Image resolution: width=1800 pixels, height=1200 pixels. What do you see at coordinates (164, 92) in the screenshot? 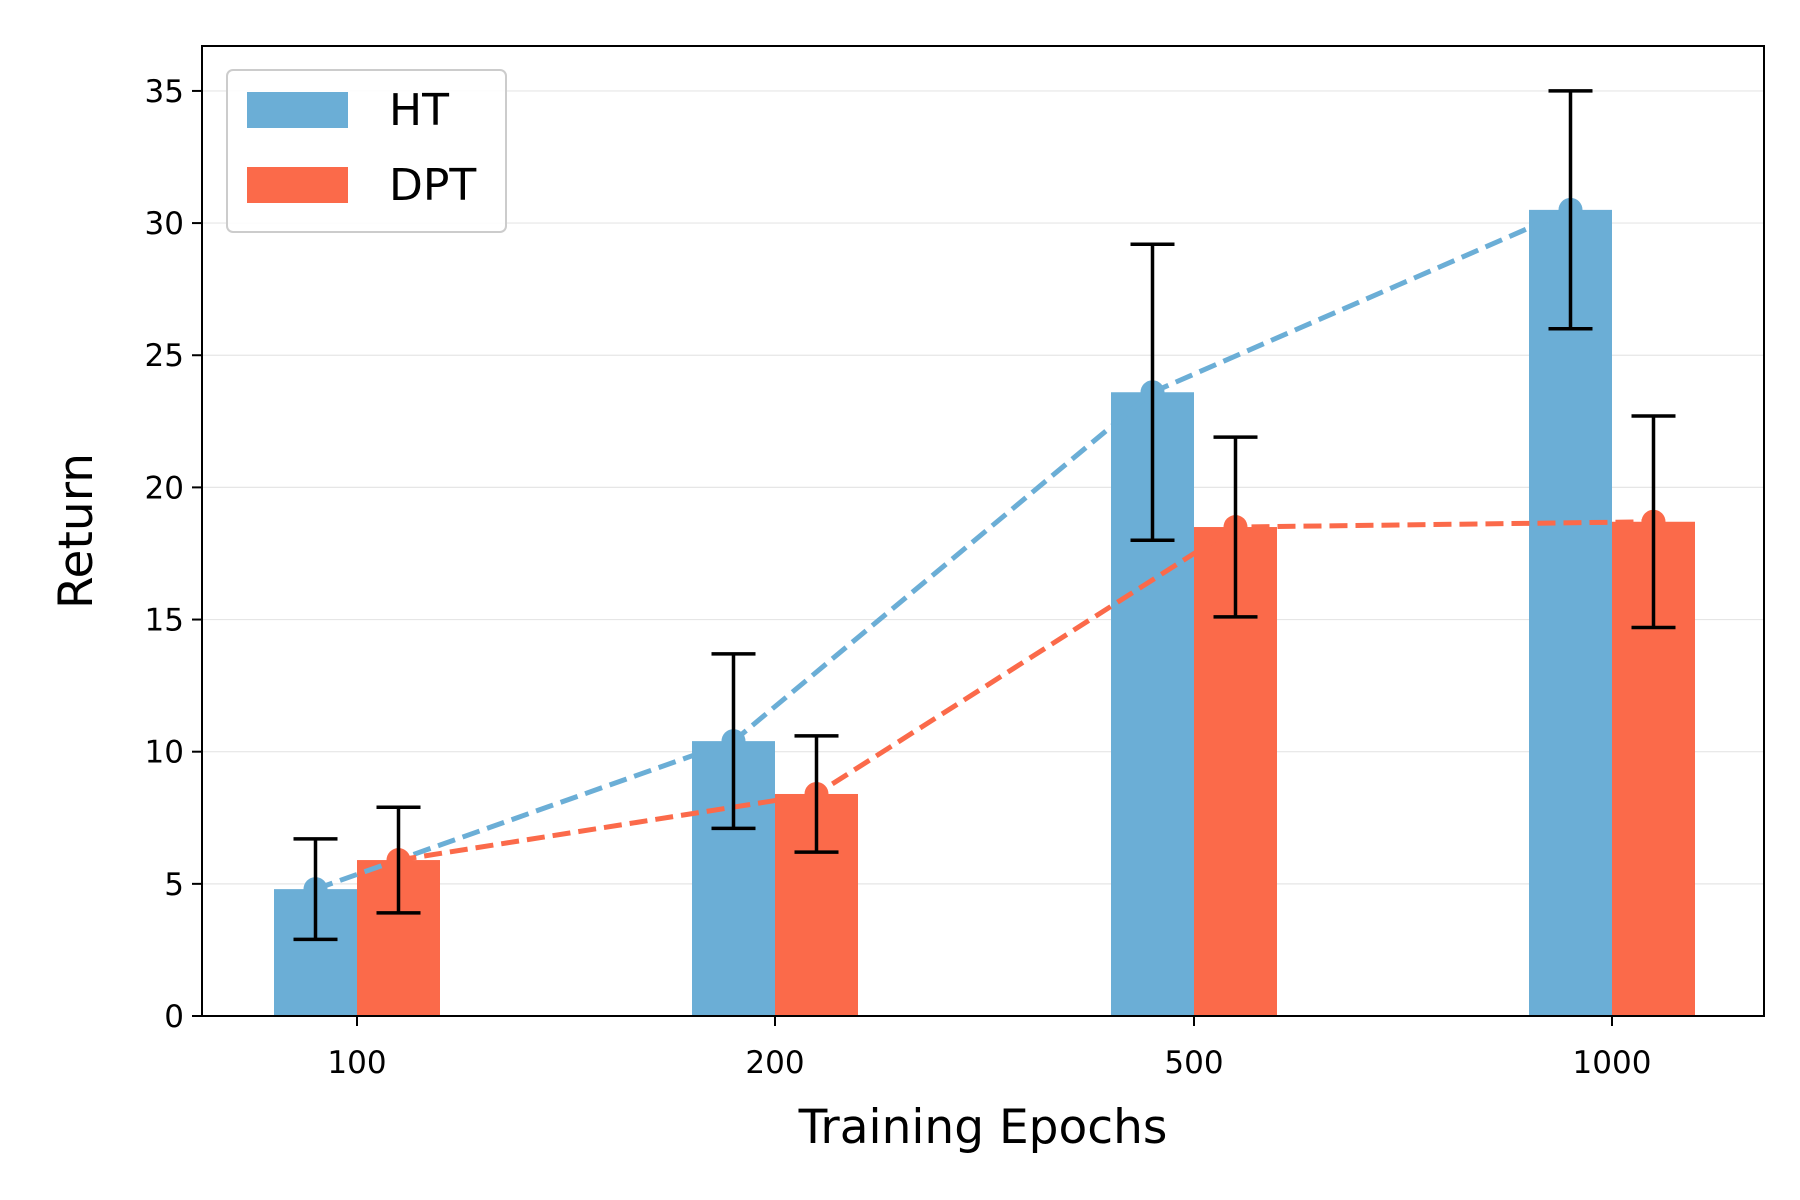
I see `y-tick-label-35: 35` at bounding box center [164, 92].